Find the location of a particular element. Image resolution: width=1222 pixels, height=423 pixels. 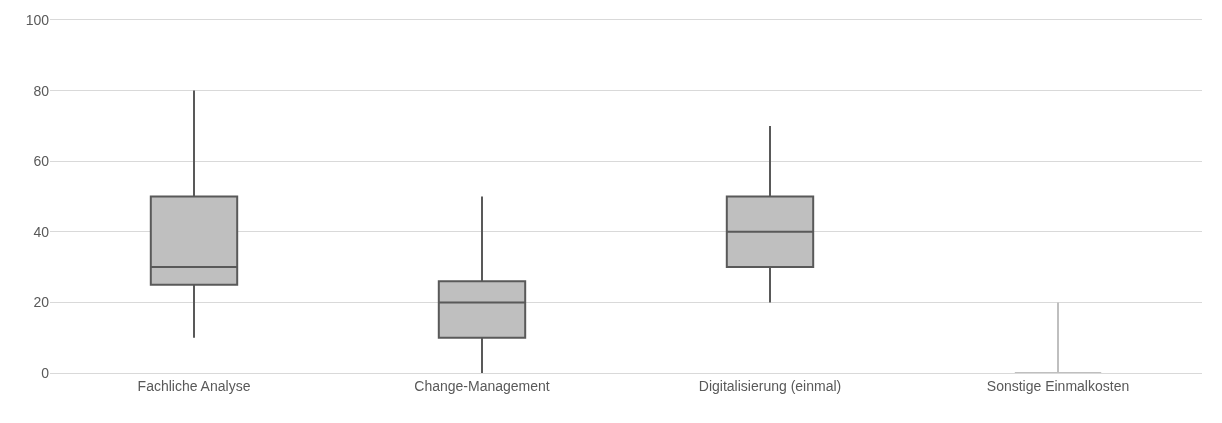

y-tick-label: 60 is located at coordinates (41, 161).